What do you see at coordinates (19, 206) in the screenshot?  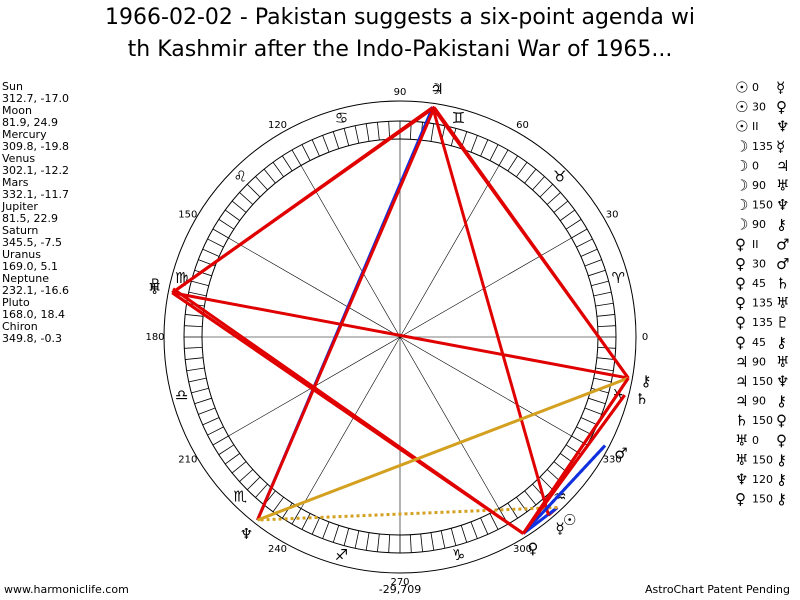 I see `planet-name: Jupiter` at bounding box center [19, 206].